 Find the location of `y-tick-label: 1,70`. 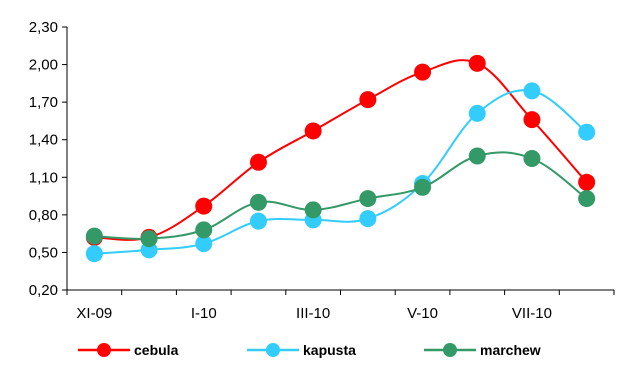

y-tick-label: 1,70 is located at coordinates (43, 102).